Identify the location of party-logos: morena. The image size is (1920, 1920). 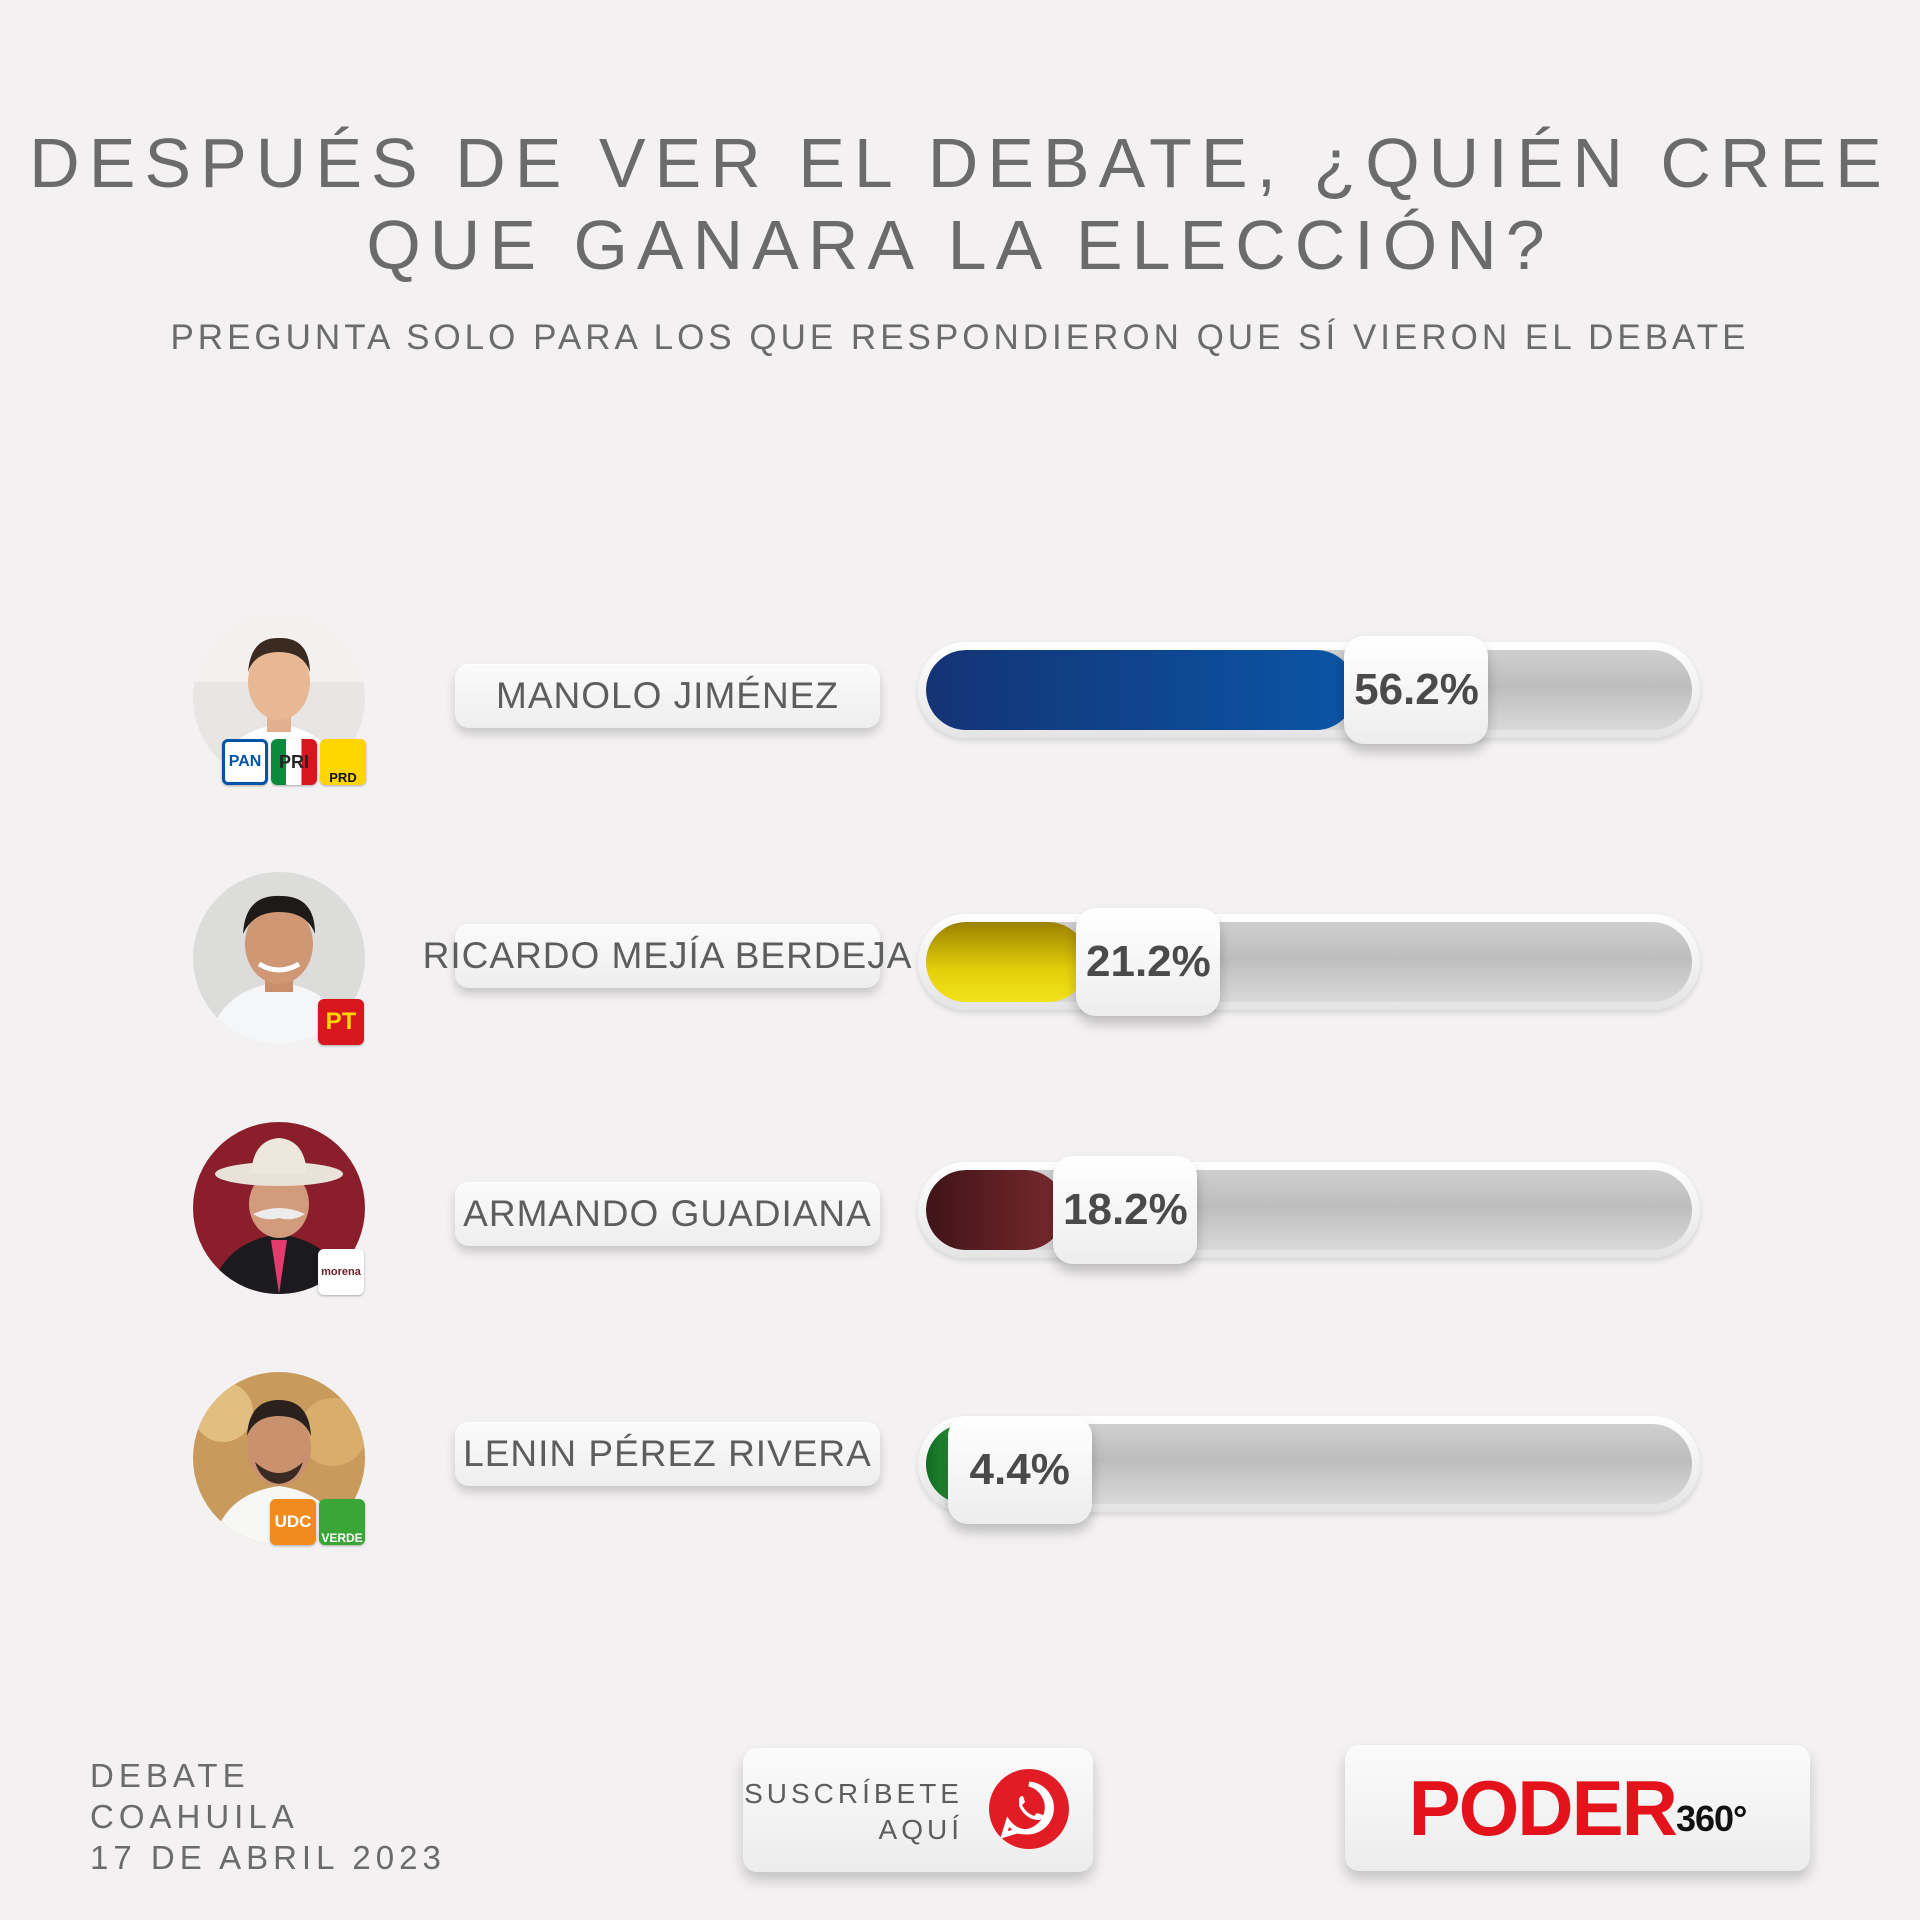
(341, 1275).